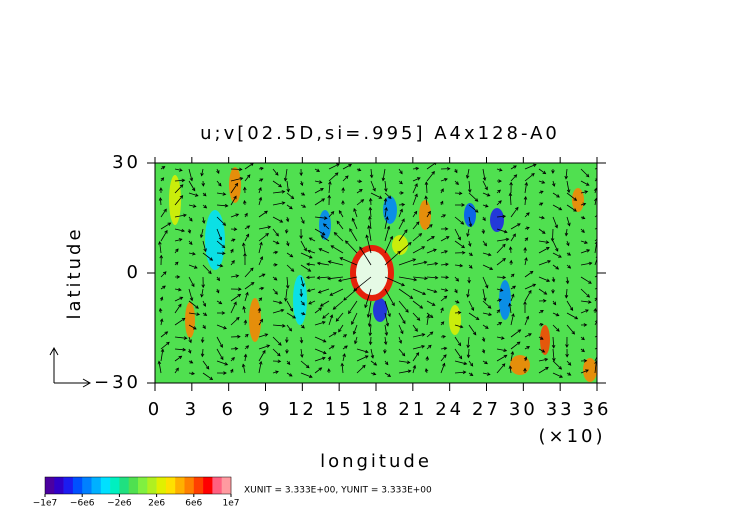 Image resolution: width=752 pixels, height=532 pixels. Describe the element at coordinates (126, 162) in the screenshot. I see `y-tick-label: 30` at that location.